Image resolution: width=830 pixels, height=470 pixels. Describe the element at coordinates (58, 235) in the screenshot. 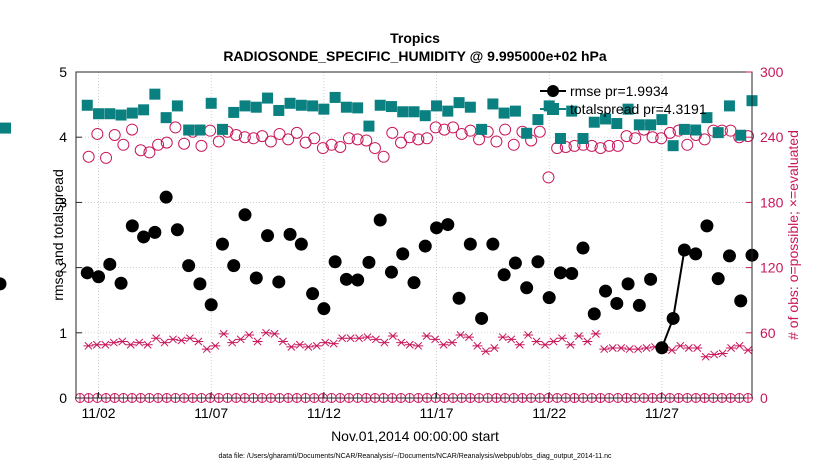

I see `y-axis-label: rmse and totalspread` at that location.